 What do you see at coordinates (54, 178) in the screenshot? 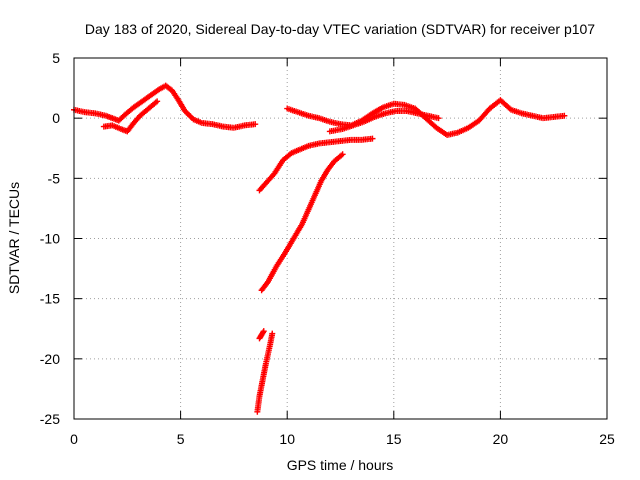
I see `y-tick-label: -5` at bounding box center [54, 178].